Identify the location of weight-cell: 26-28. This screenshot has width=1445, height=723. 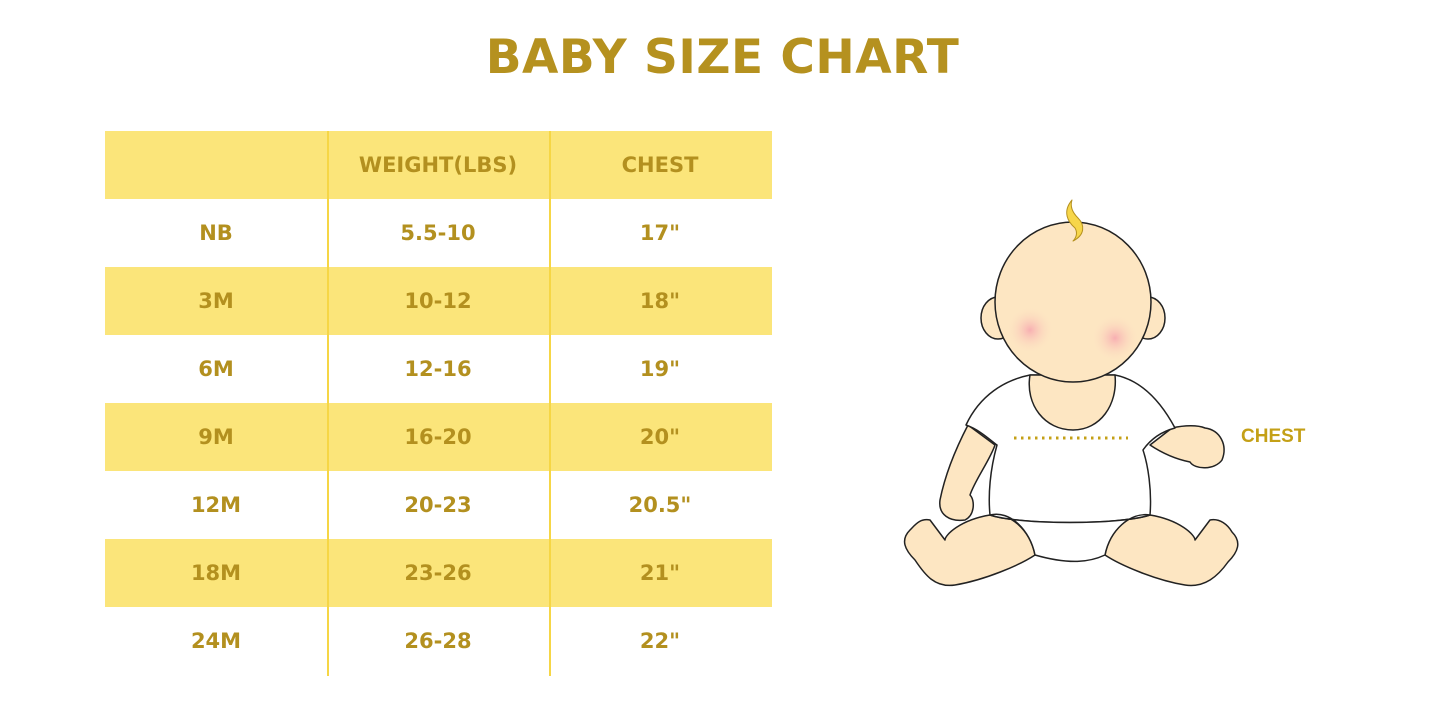
(438, 641).